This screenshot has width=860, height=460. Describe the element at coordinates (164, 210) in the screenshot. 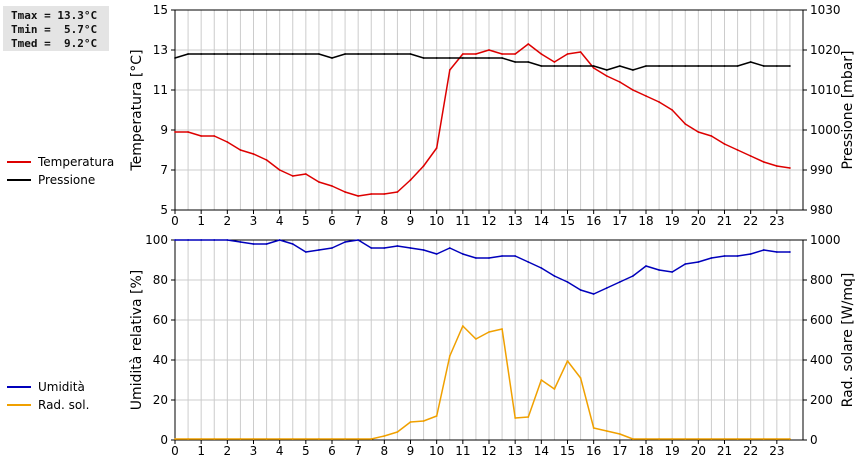

I see `y-left-tick-label: 5` at that location.